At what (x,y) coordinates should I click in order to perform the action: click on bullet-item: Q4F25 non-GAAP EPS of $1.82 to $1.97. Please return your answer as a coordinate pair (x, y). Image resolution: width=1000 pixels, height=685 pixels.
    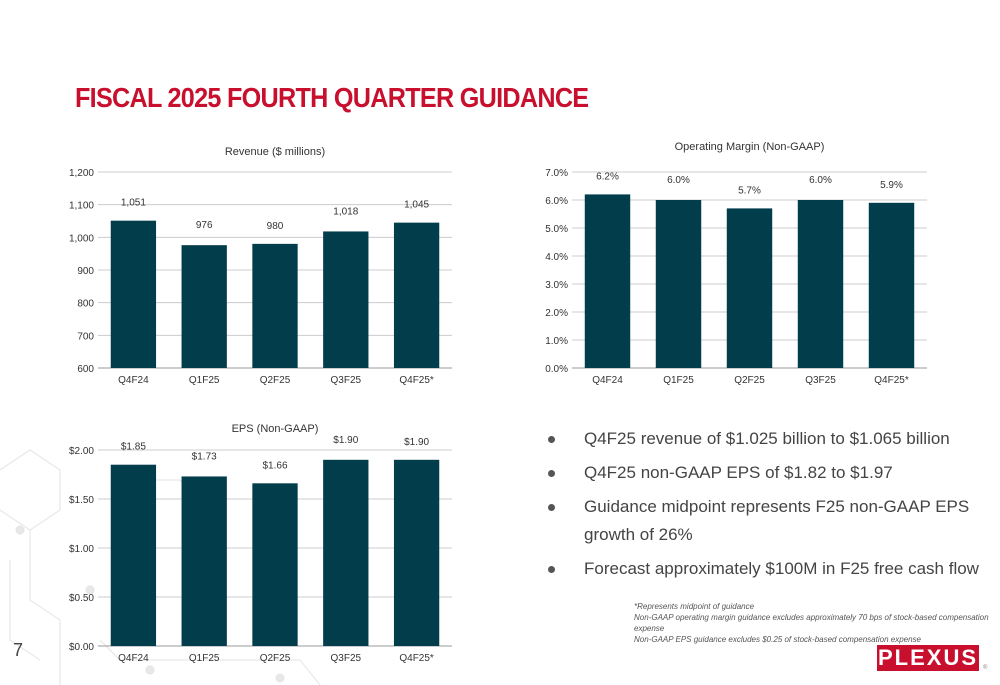
    Looking at the image, I should click on (768, 473).